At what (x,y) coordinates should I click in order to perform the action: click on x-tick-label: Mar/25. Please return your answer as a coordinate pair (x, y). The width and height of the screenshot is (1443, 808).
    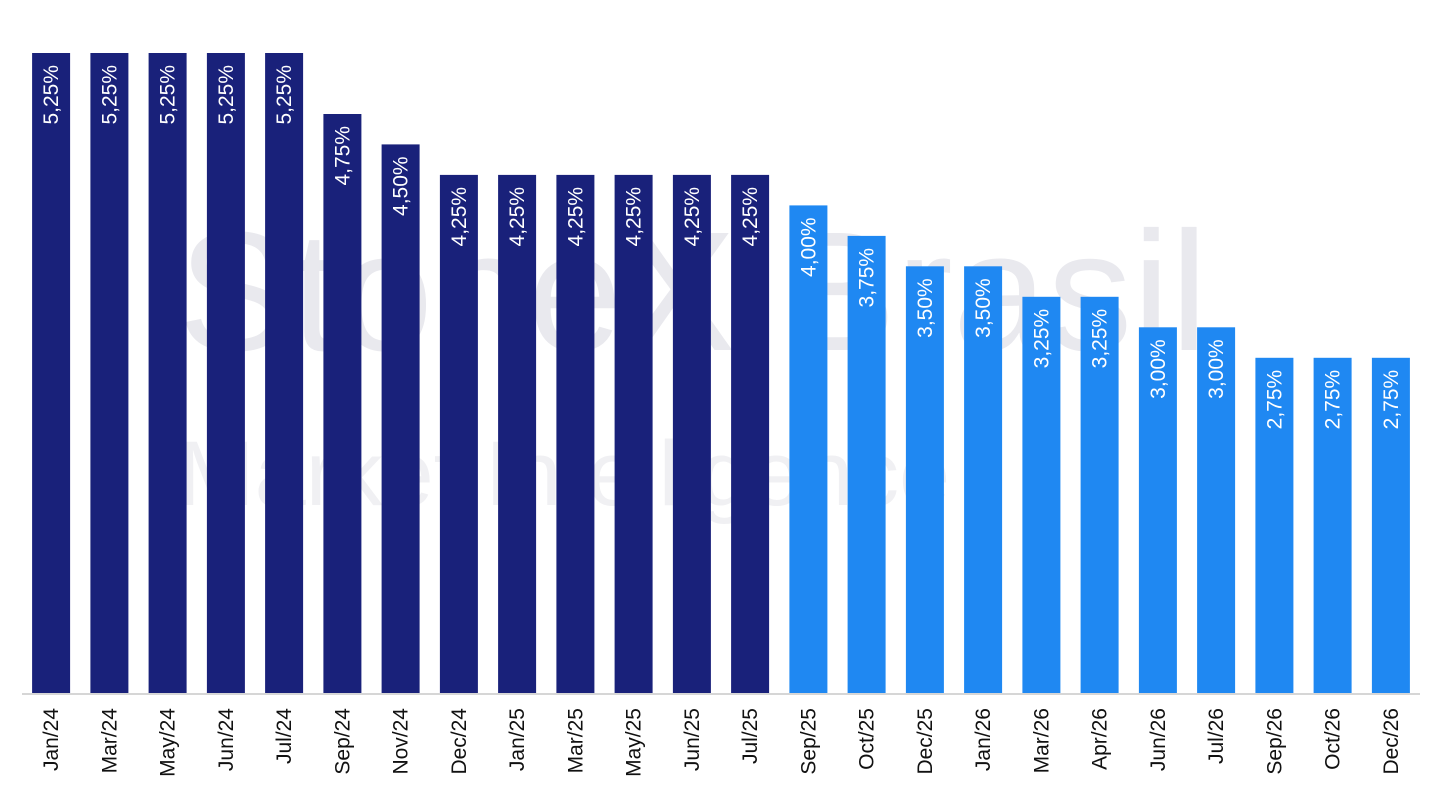
    Looking at the image, I should click on (575, 740).